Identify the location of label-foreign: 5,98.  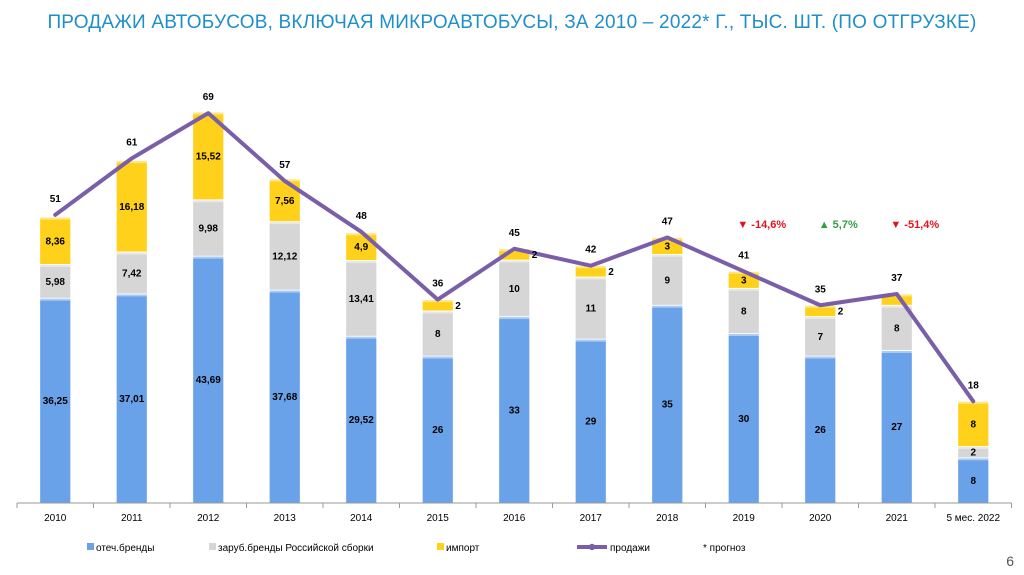
(56, 282).